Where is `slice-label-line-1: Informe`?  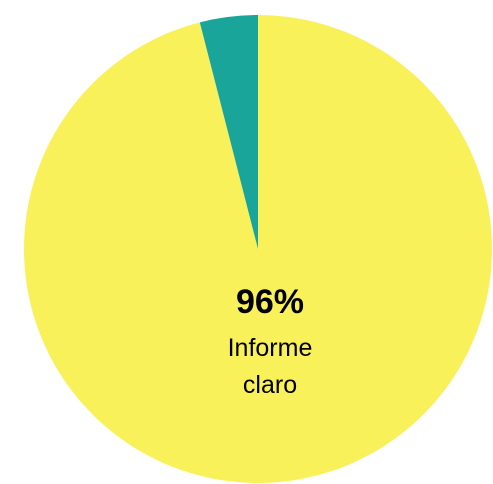
slice-label-line-1: Informe is located at coordinates (270, 348).